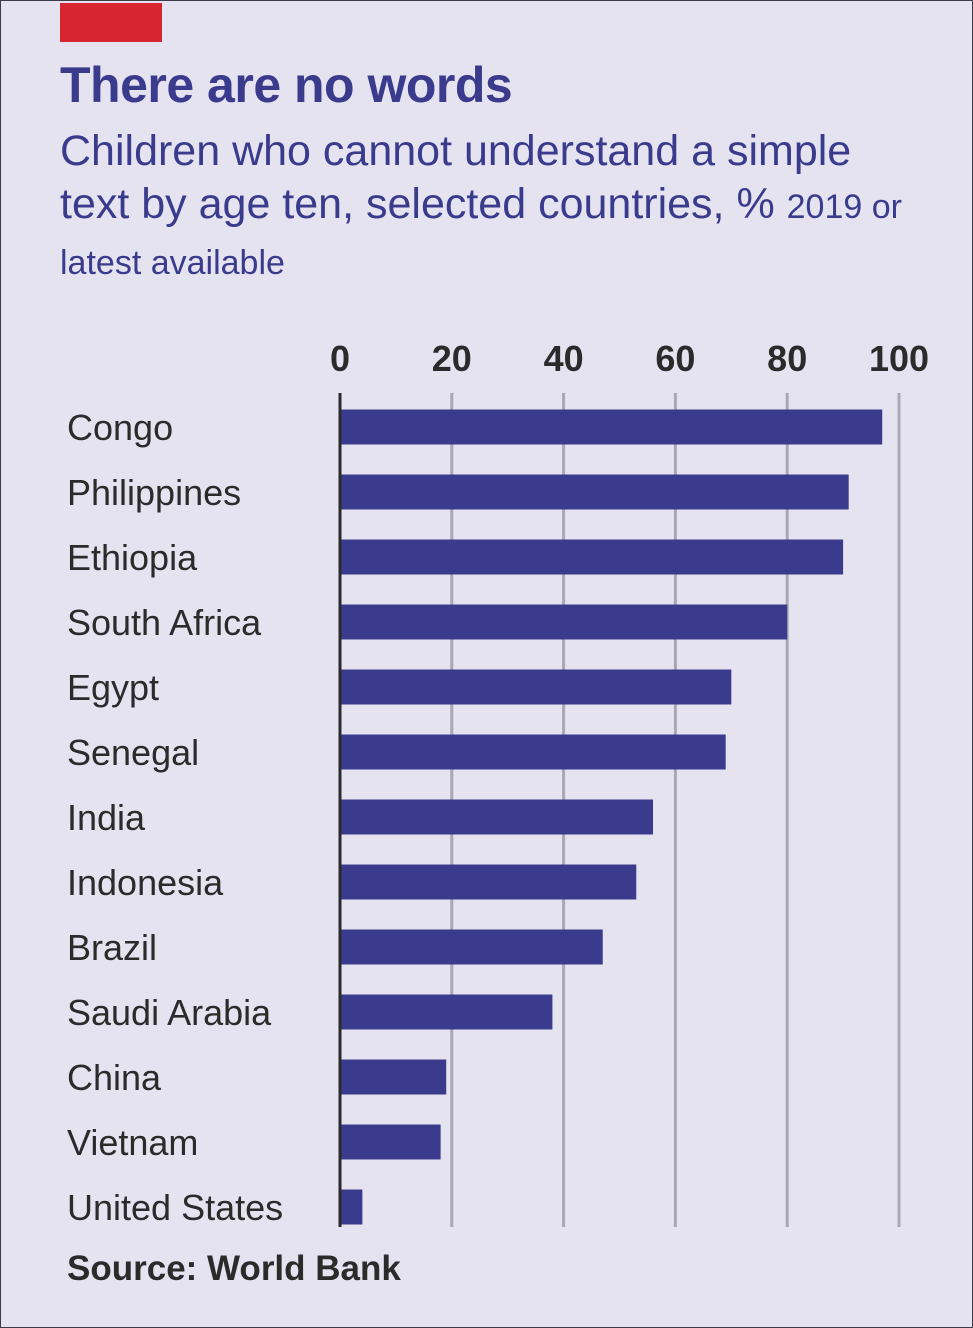 The width and height of the screenshot is (973, 1328). I want to click on source-note: Source: World Bank, so click(234, 1268).